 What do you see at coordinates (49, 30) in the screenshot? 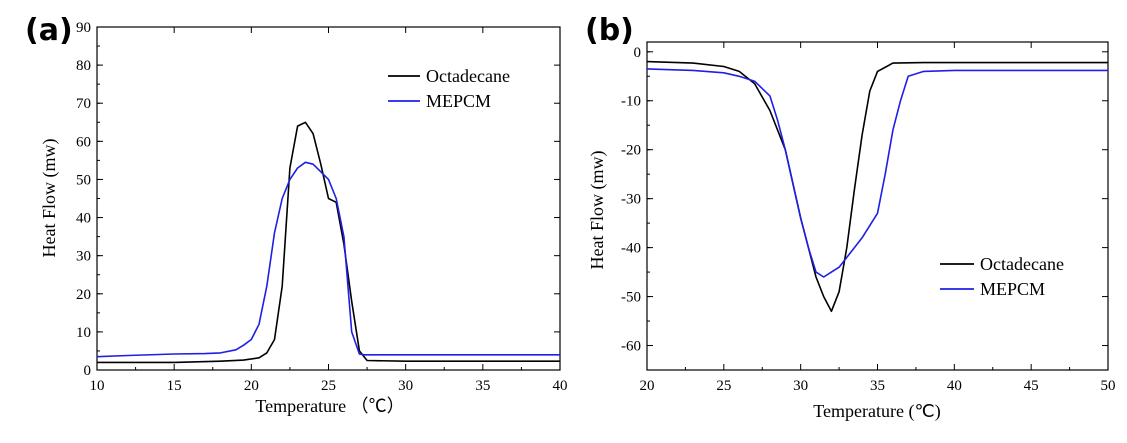
I see `panel-label: (a)` at bounding box center [49, 30].